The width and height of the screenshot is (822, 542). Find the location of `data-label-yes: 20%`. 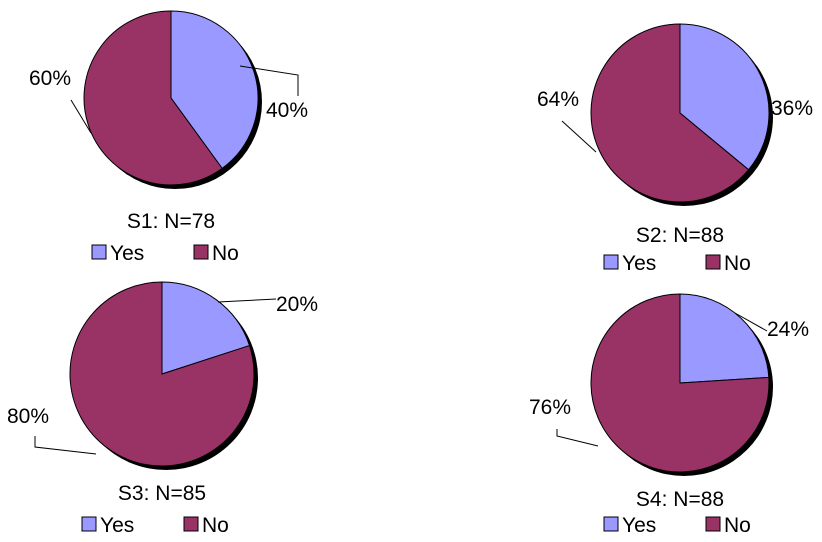

data-label-yes: 20% is located at coordinates (297, 304).